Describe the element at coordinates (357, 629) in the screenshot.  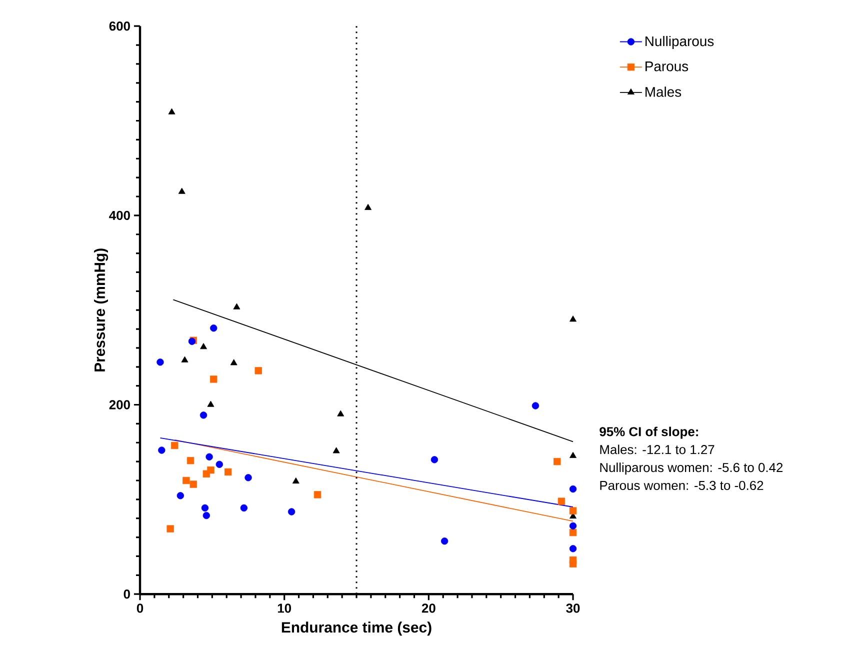
I see `x-axis-title: Endurance time (sec)` at that location.